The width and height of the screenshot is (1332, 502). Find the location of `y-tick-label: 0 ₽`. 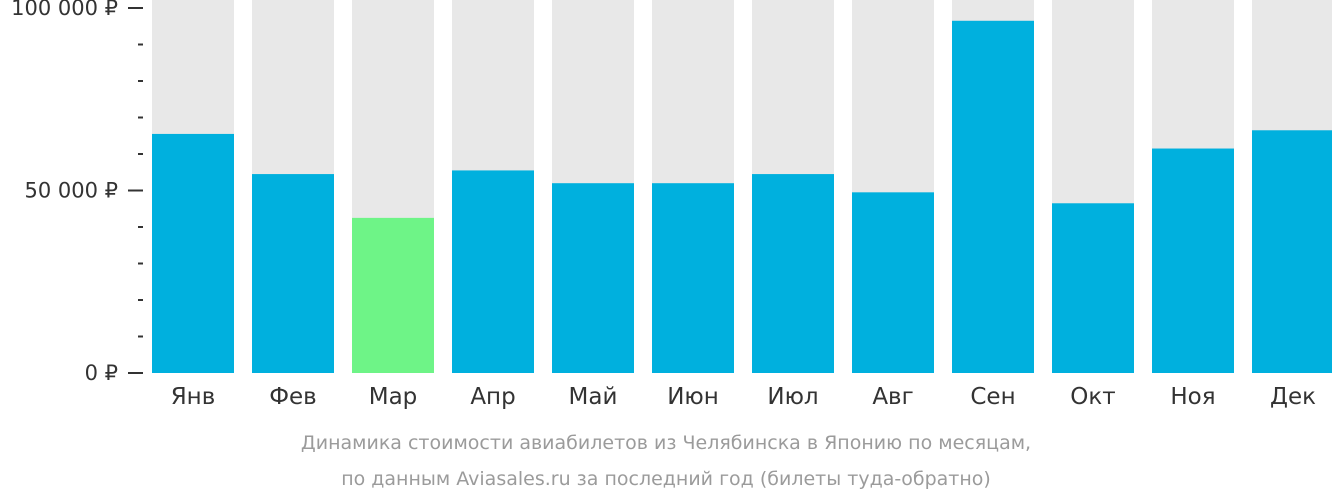

y-tick-label: 0 ₽ is located at coordinates (101, 373).